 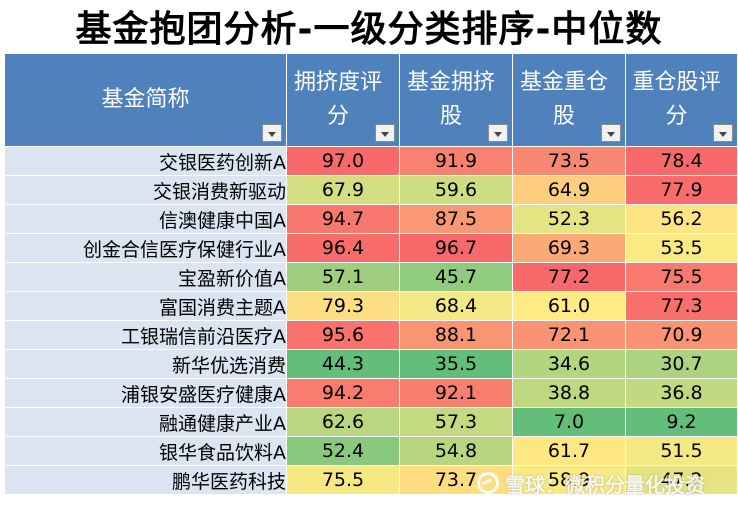 I want to click on score-cell: 94.7, so click(x=343, y=219).